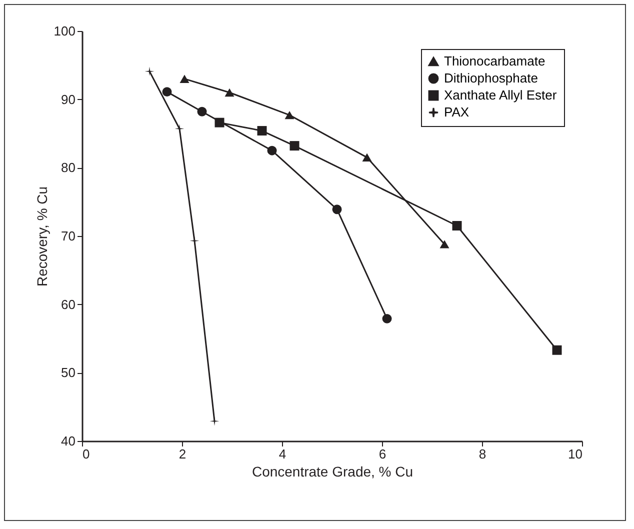  Describe the element at coordinates (282, 454) in the screenshot. I see `x-tick-label: 4` at that location.